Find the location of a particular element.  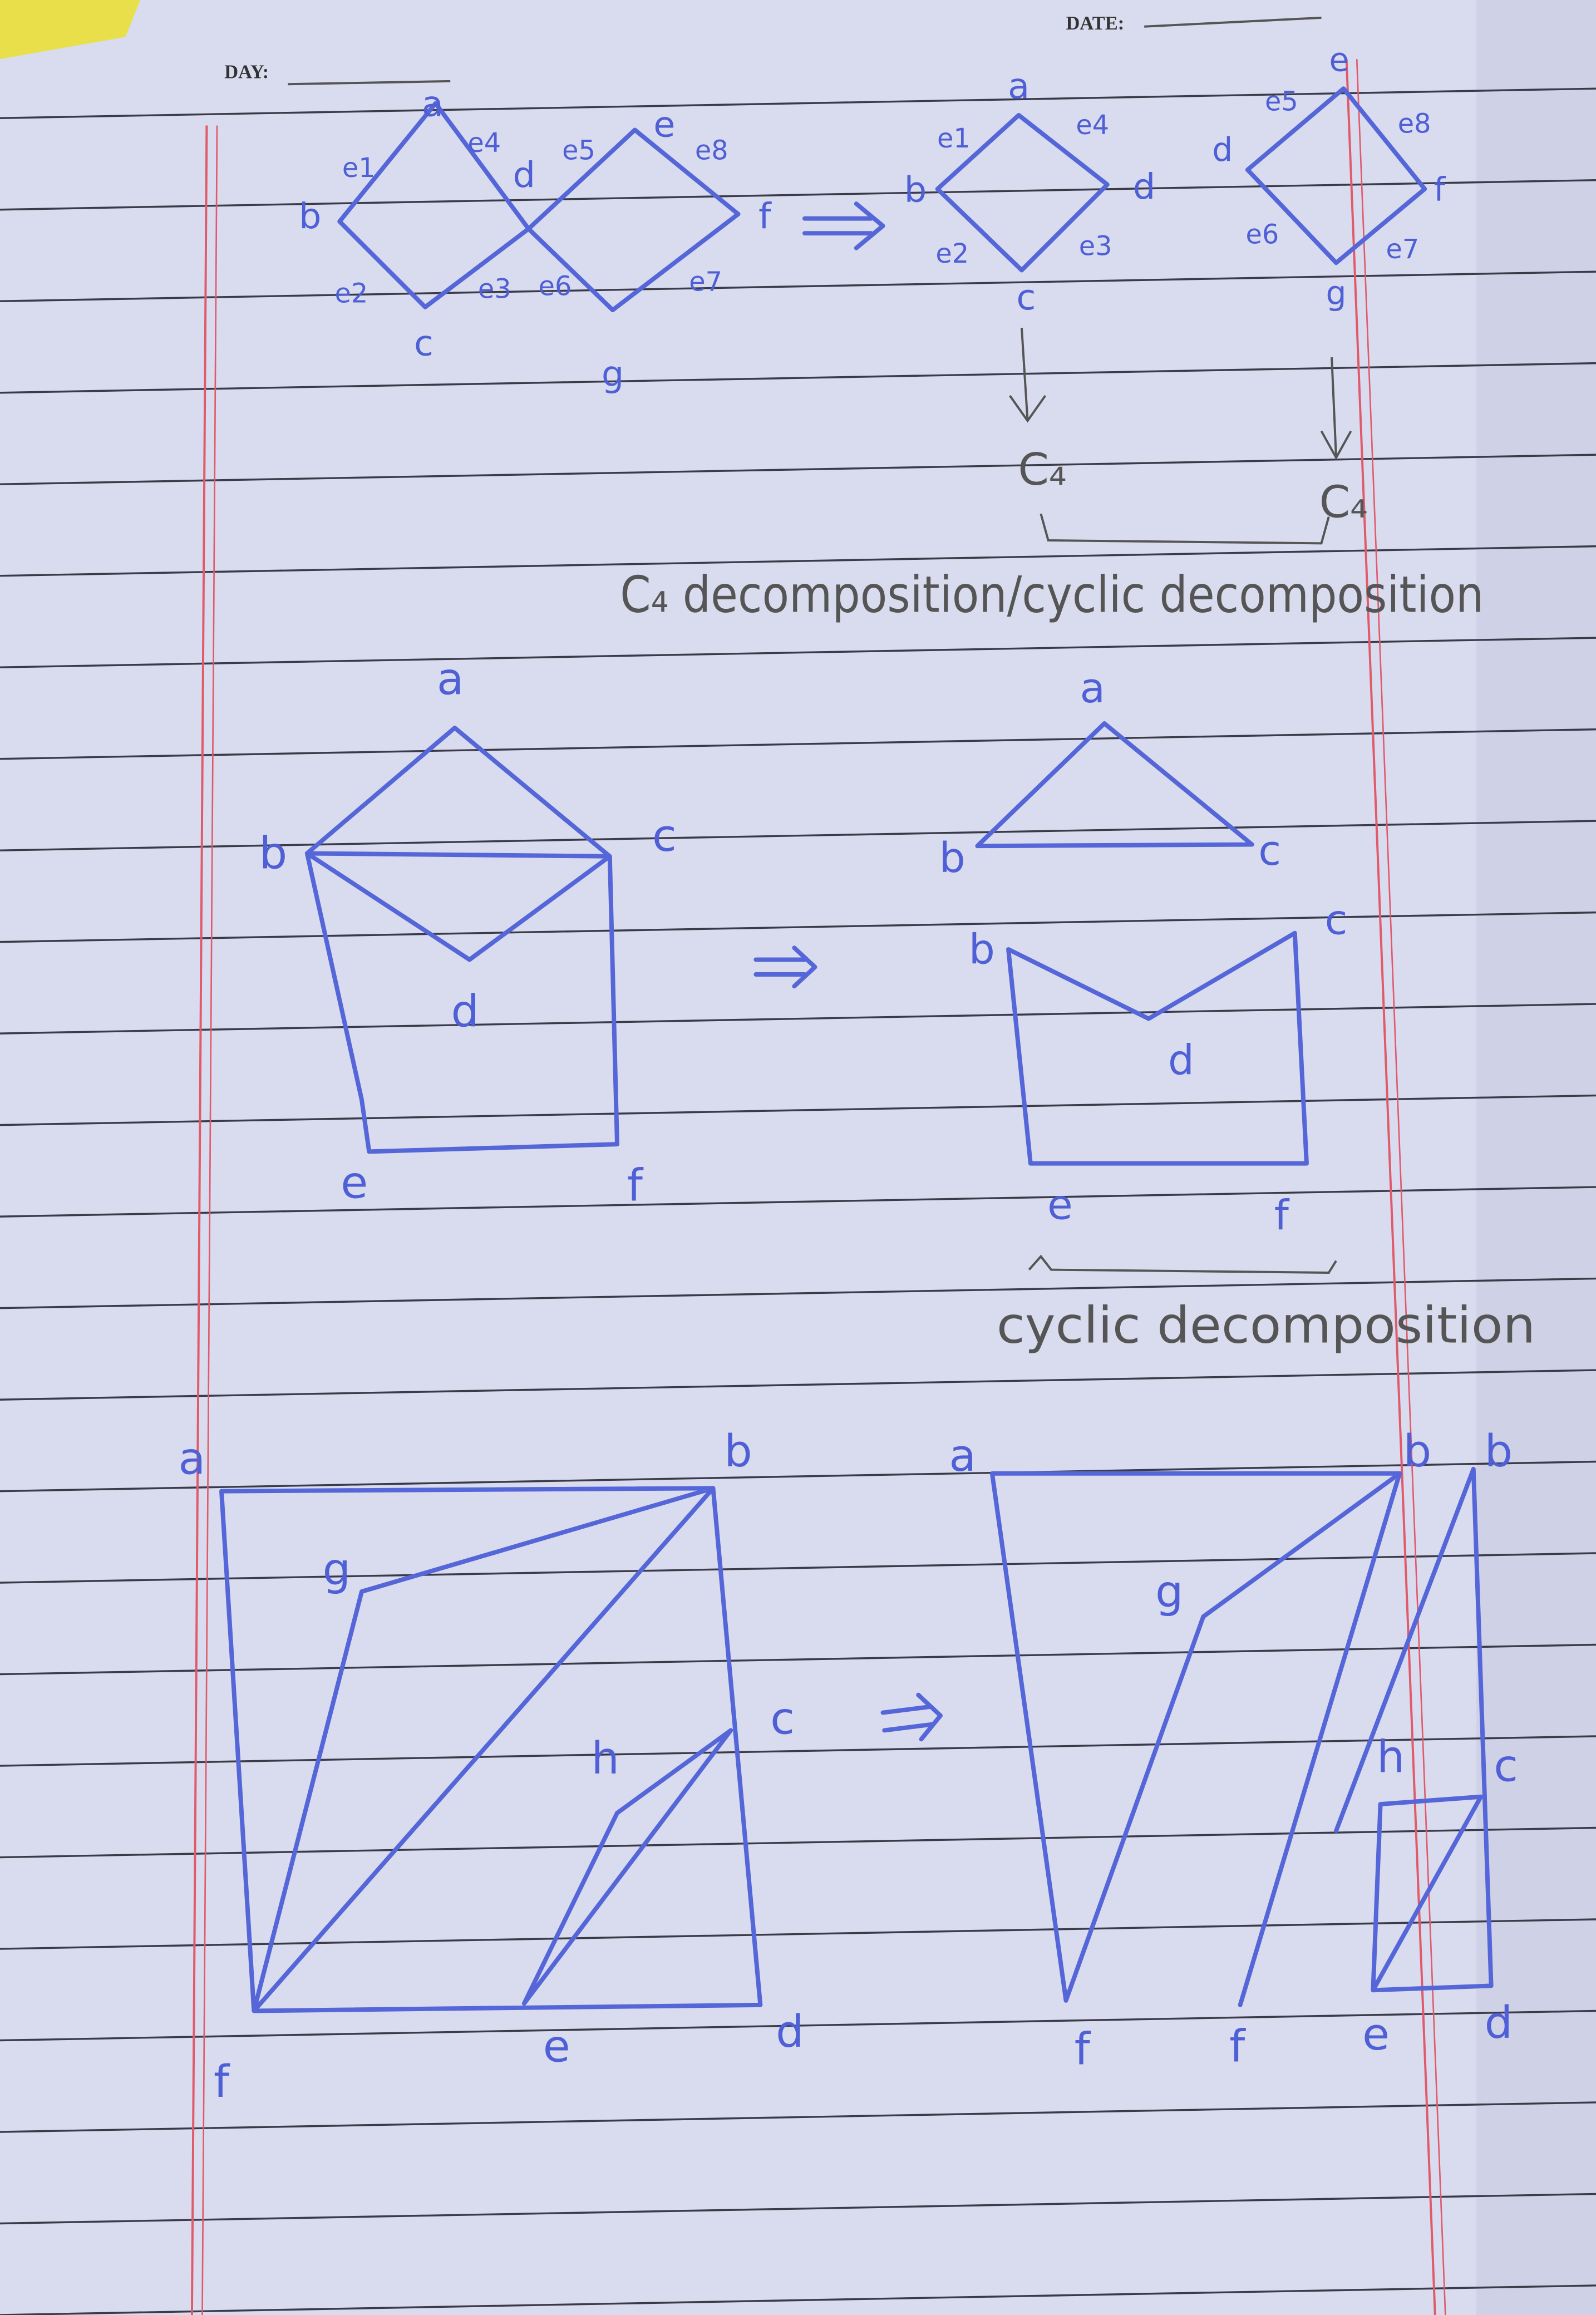

next-page is located at coordinates (1536, 1157).